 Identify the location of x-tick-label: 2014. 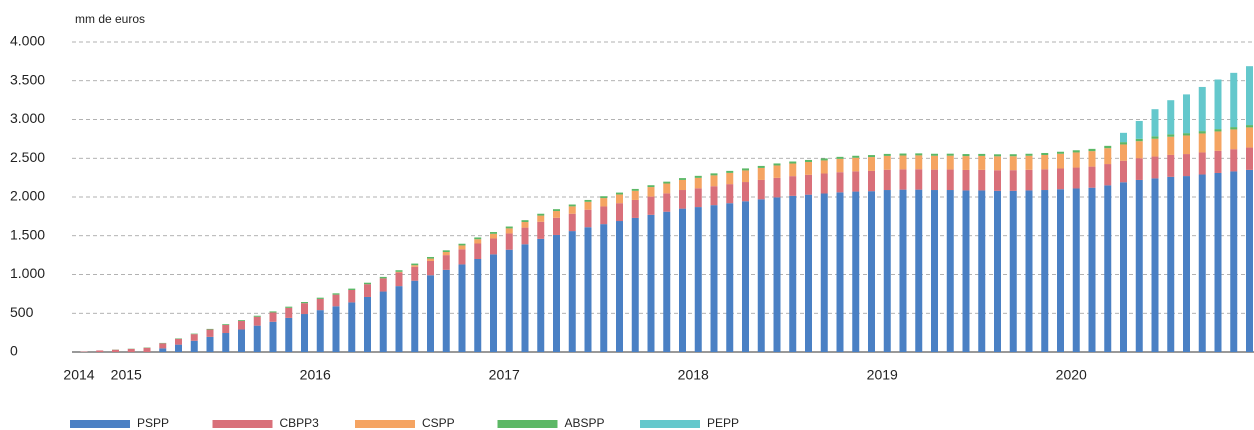
(78, 375).